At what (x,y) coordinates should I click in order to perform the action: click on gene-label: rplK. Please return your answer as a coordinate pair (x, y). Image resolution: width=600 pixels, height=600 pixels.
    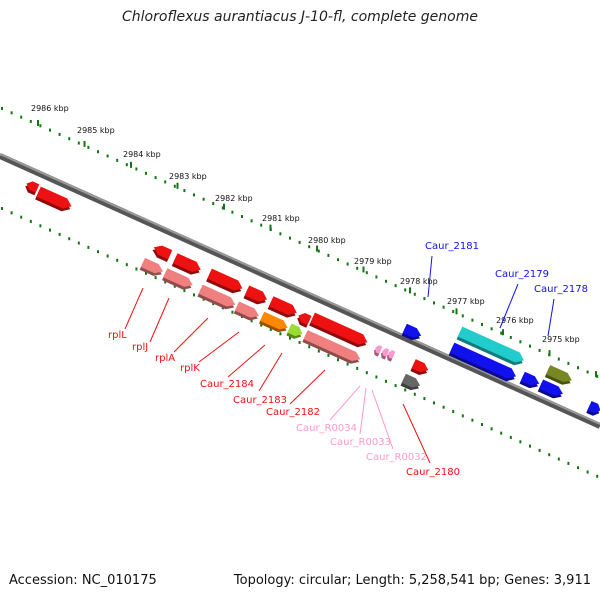
    Looking at the image, I should click on (190, 368).